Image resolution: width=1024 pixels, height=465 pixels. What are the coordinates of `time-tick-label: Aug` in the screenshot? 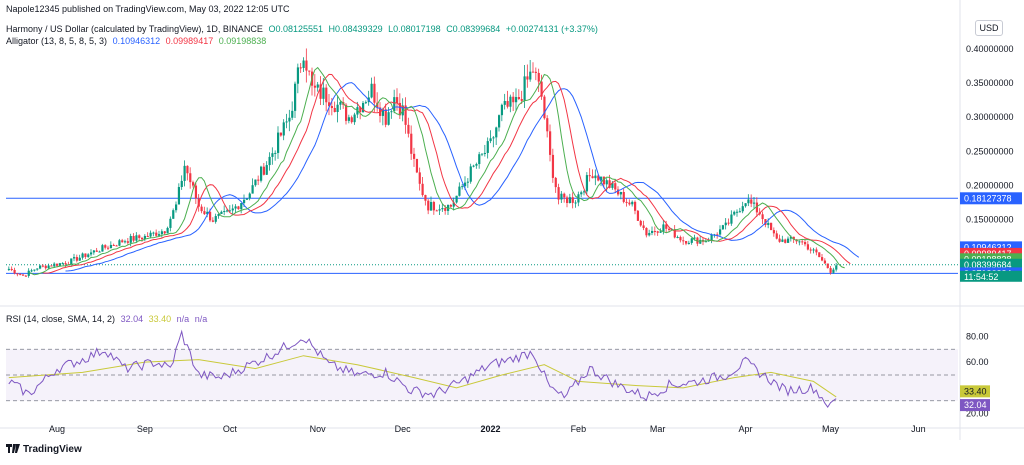 It's located at (57, 429).